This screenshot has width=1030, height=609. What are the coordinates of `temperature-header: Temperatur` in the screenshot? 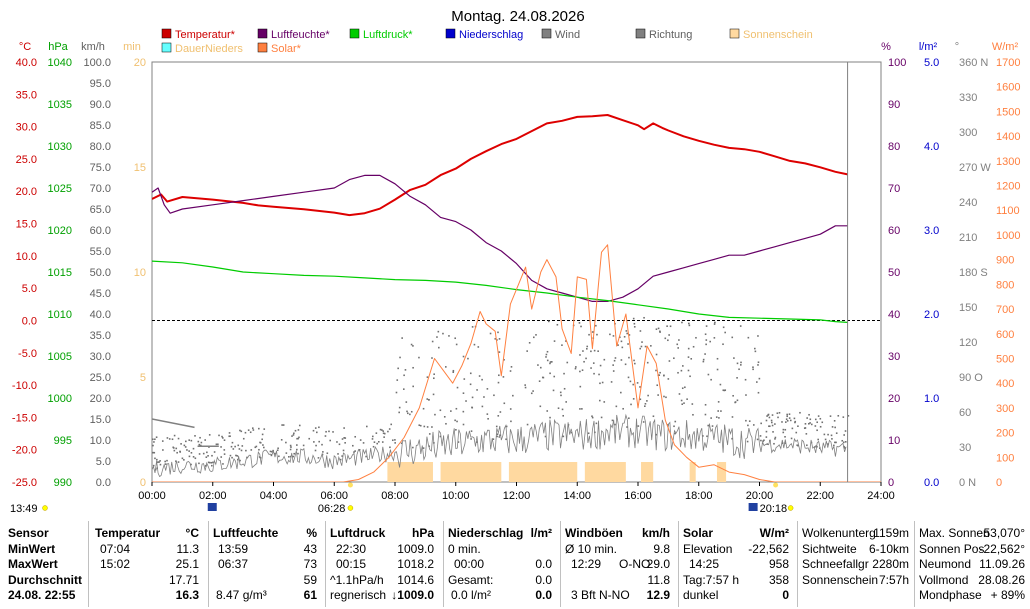 It's located at (128, 533).